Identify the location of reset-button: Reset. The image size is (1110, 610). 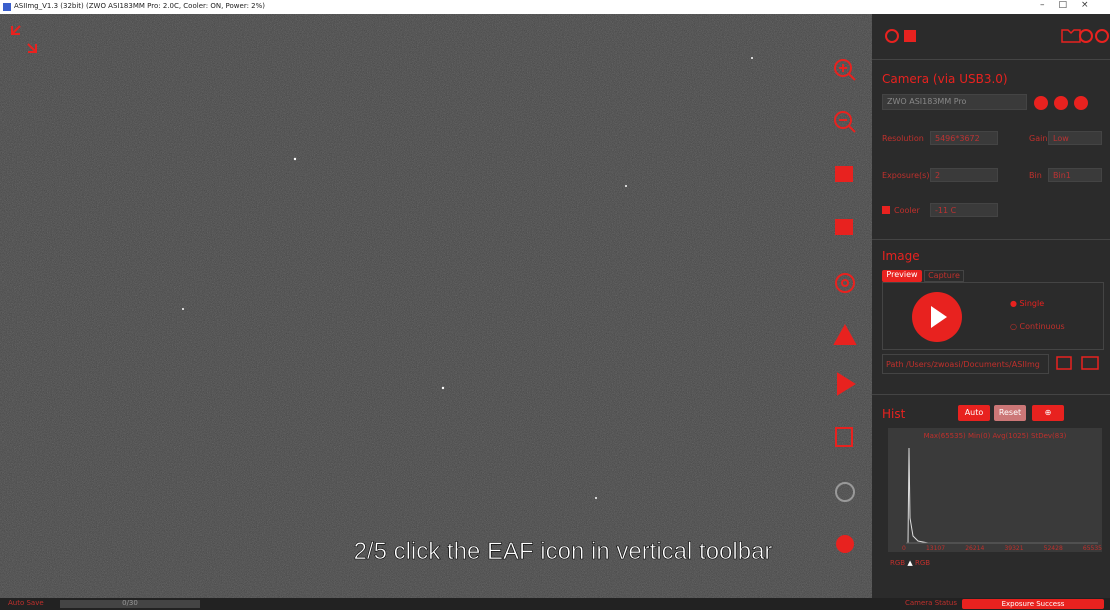
(1010, 413).